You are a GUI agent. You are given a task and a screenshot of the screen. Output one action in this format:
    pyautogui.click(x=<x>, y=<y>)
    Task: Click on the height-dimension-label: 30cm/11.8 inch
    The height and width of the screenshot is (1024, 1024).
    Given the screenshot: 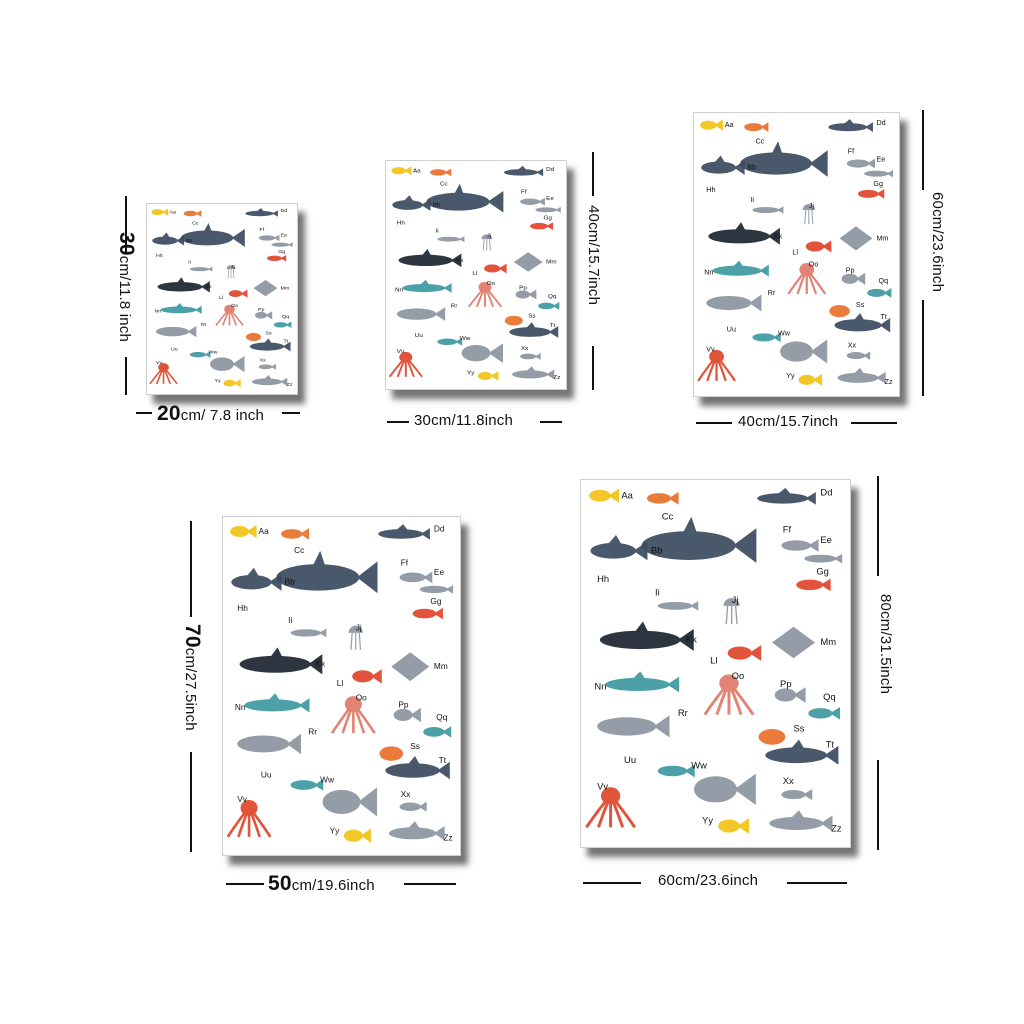 What is the action you would take?
    pyautogui.click(x=126, y=287)
    